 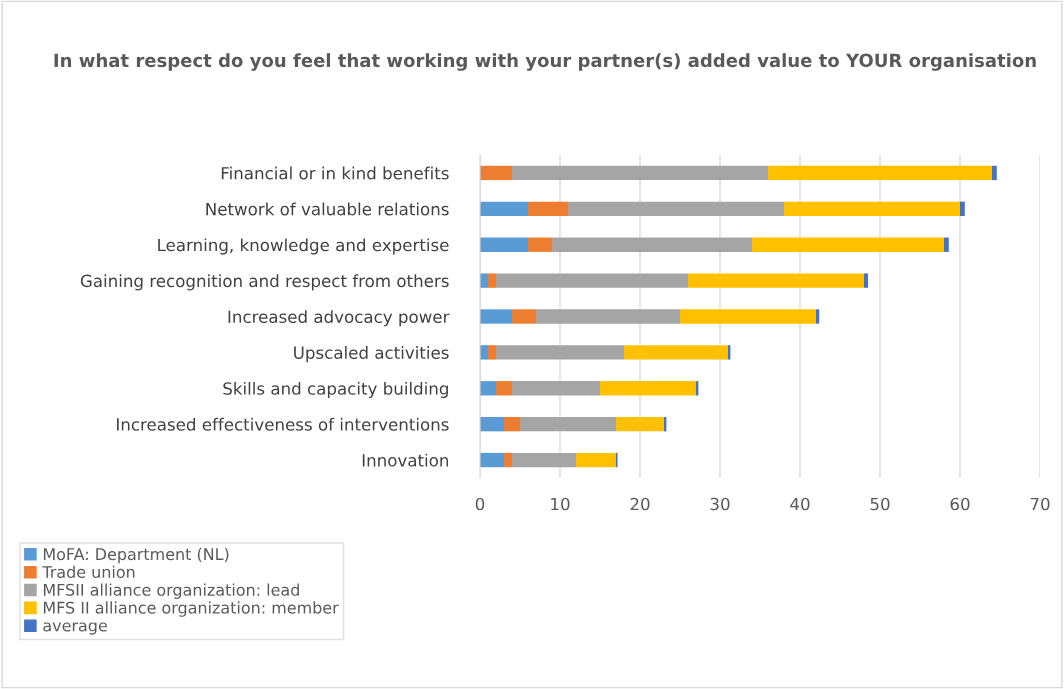 What do you see at coordinates (264, 282) in the screenshot?
I see `y-tick-label: Gaining recognition and respect from others` at bounding box center [264, 282].